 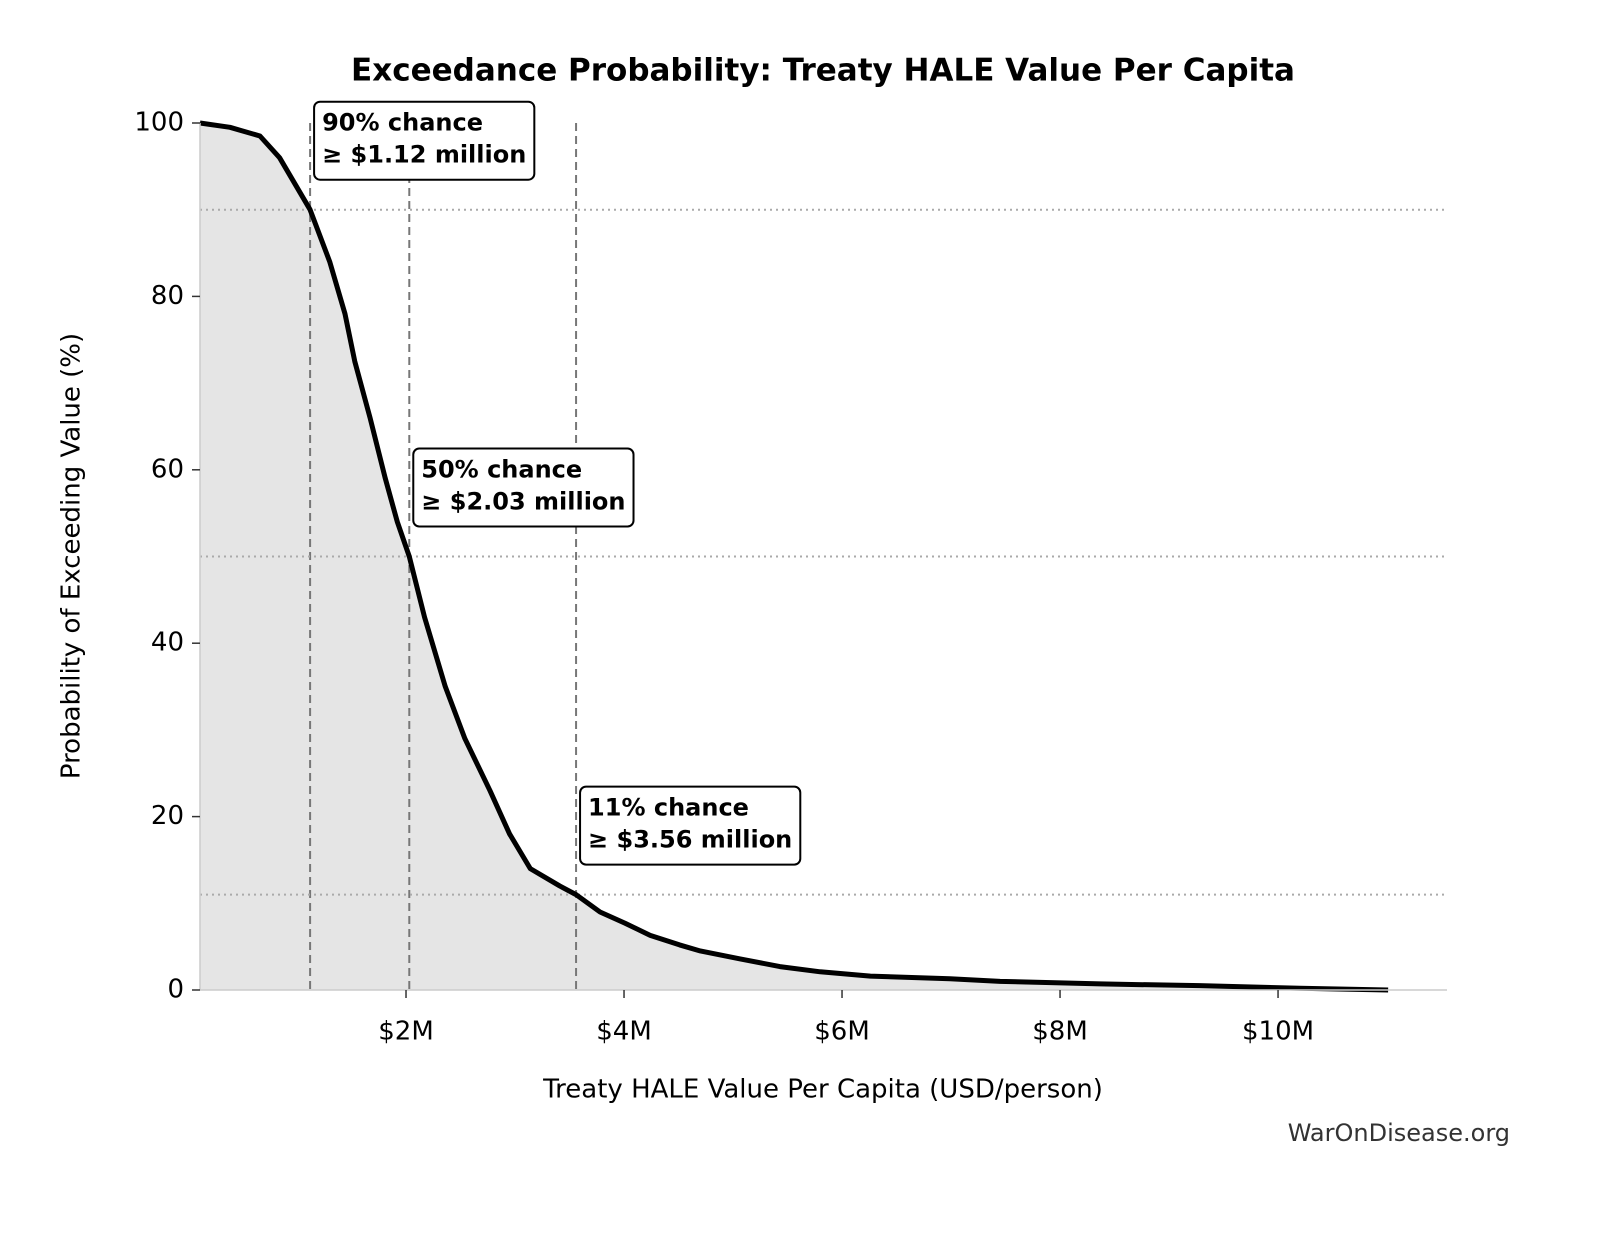 I want to click on y-tick-label: 80, so click(x=167, y=296).